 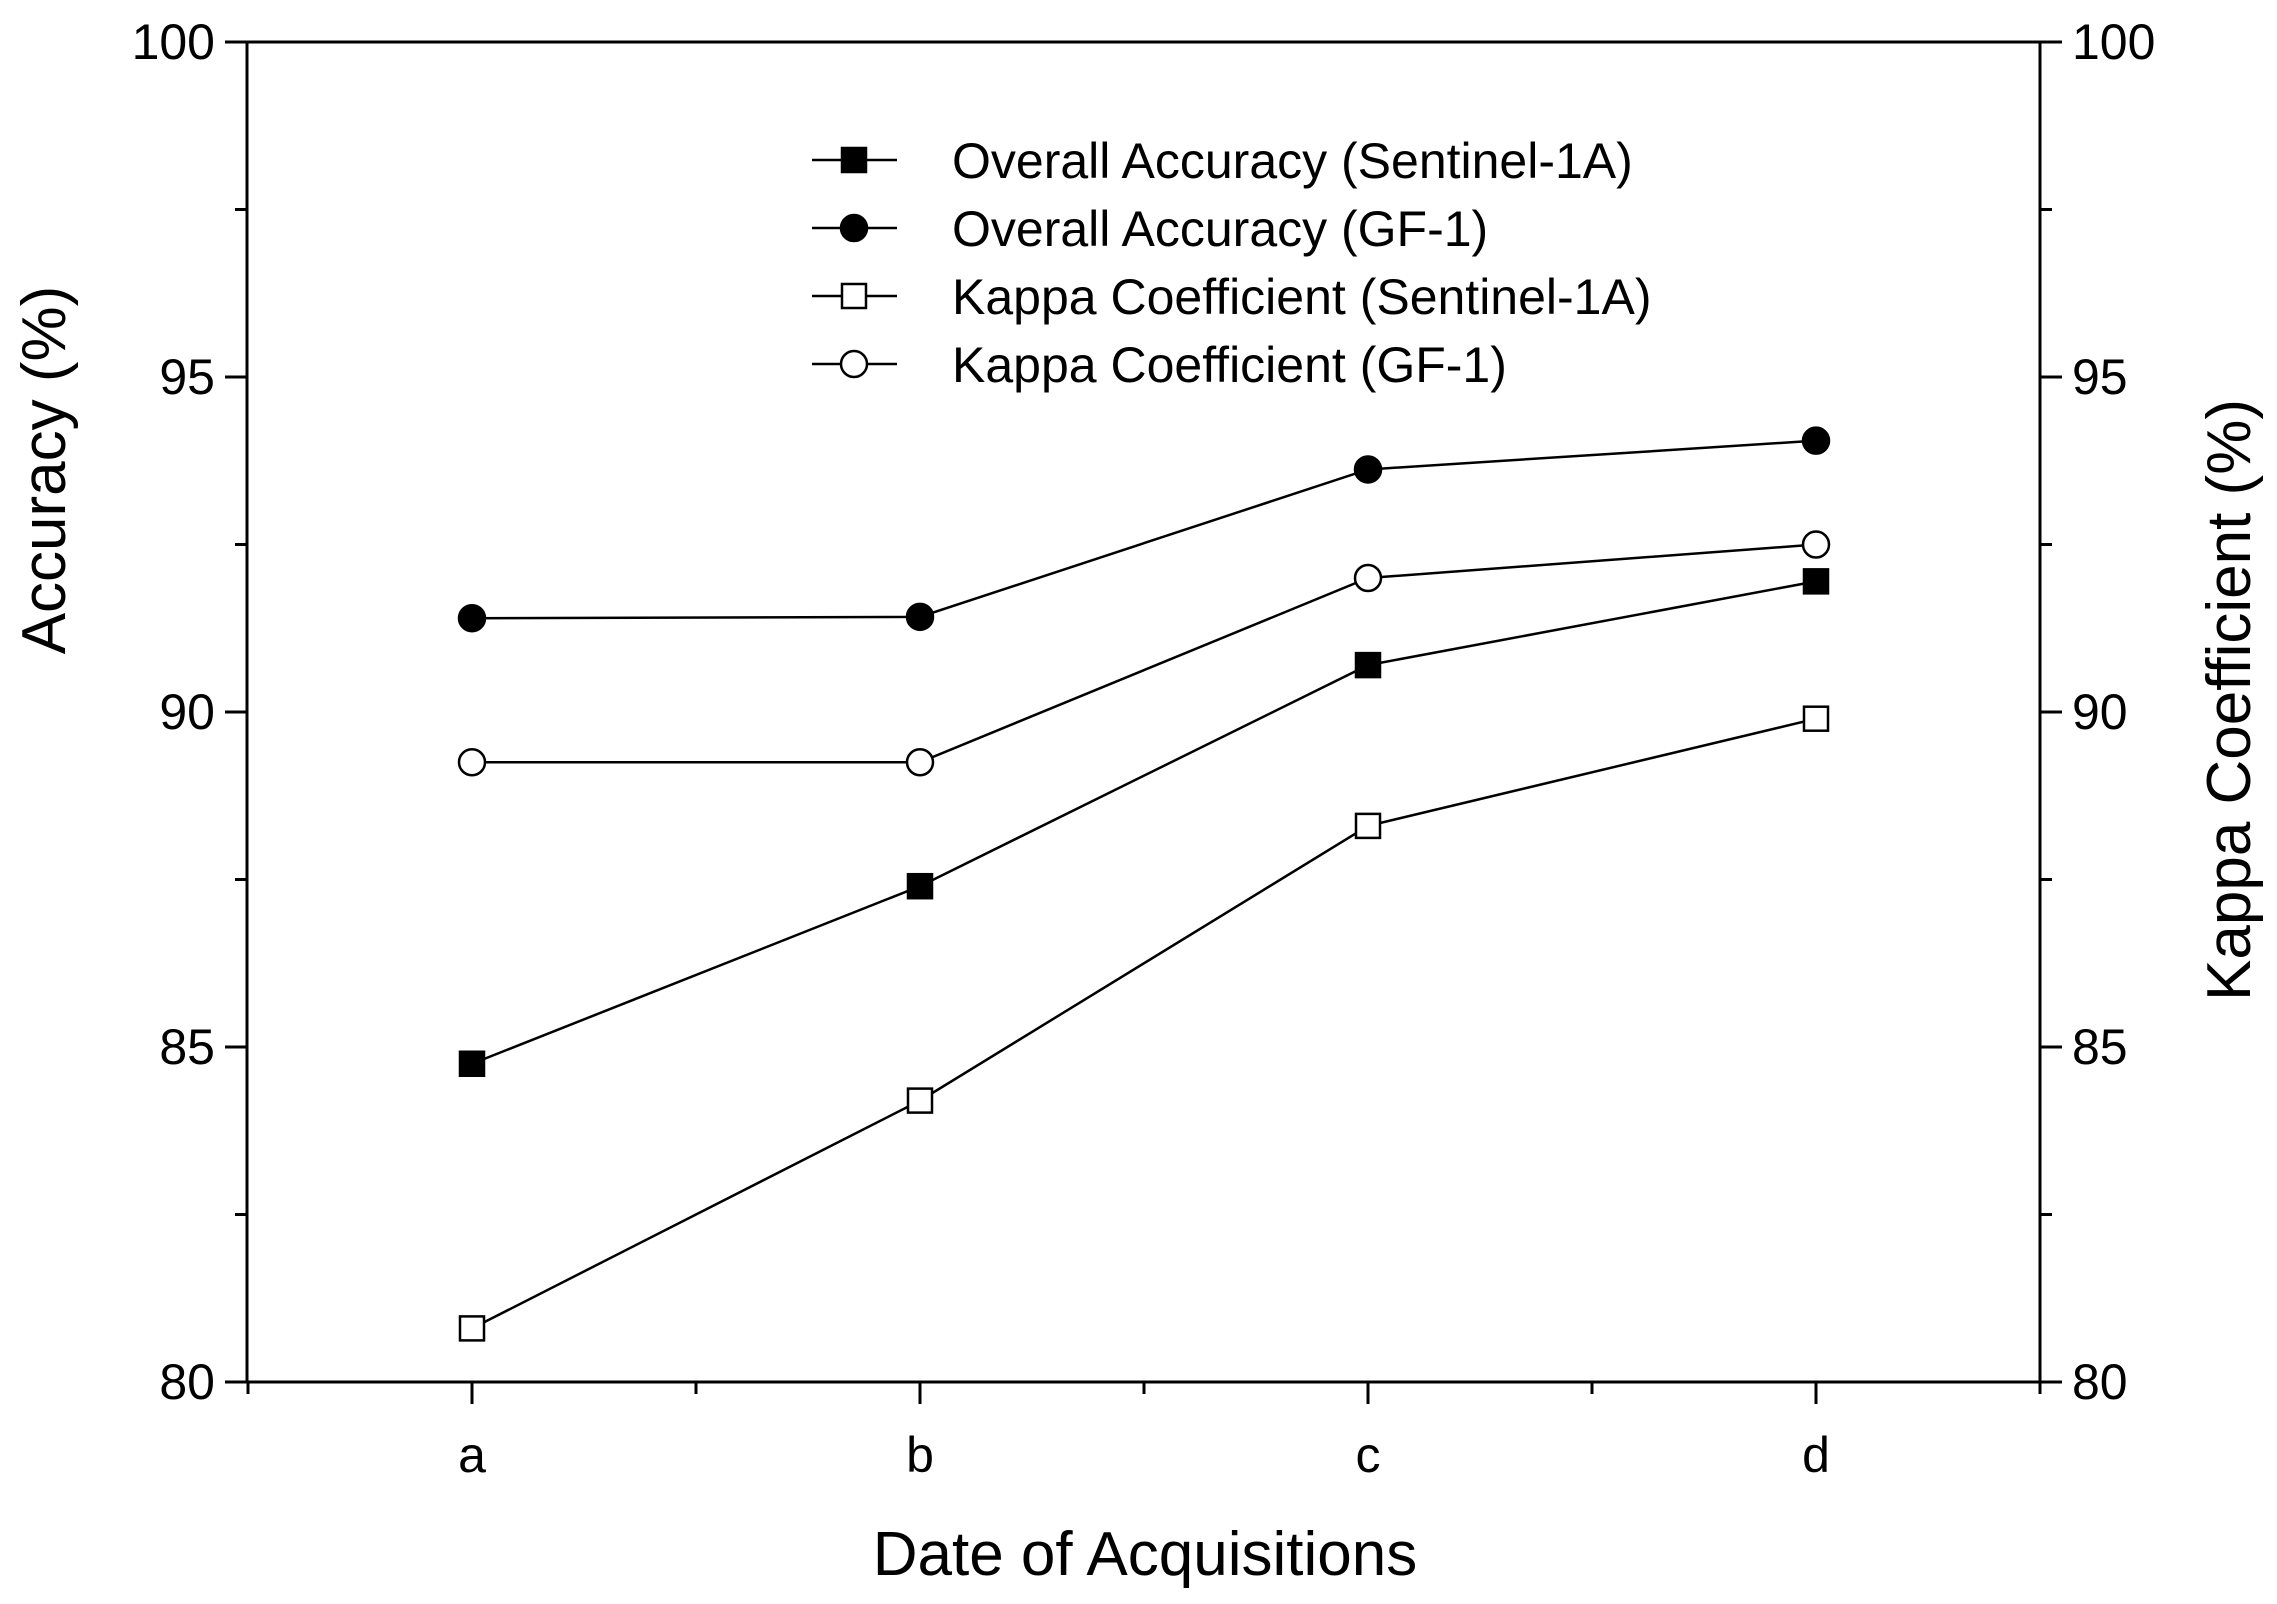 I want to click on legend-item: Kappa Coefficient (GF-1), so click(x=1159, y=365).